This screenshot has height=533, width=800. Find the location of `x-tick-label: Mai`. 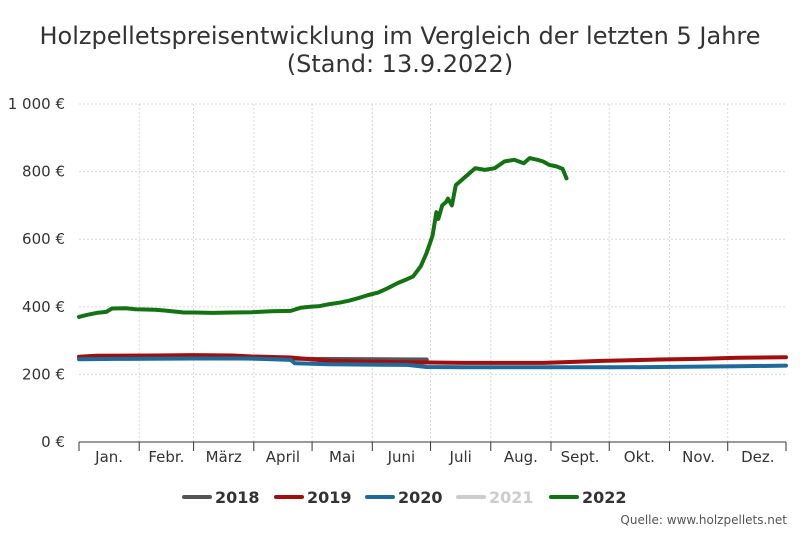

x-tick-label: Mai is located at coordinates (342, 457).